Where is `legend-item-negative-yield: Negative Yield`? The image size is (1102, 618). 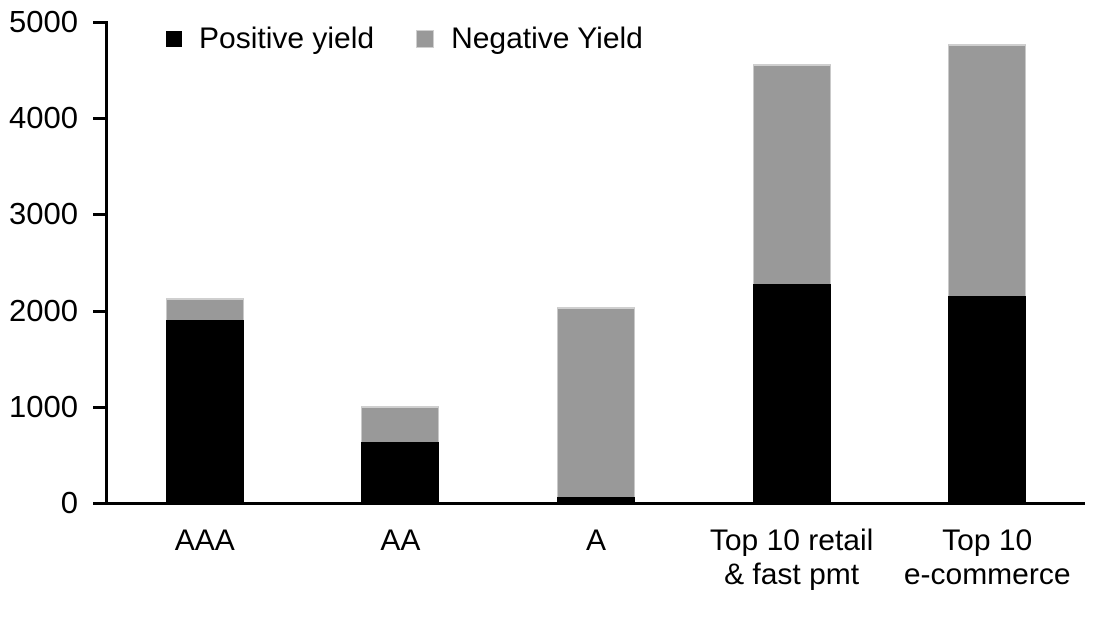
legend-item-negative-yield: Negative Yield is located at coordinates (529, 39).